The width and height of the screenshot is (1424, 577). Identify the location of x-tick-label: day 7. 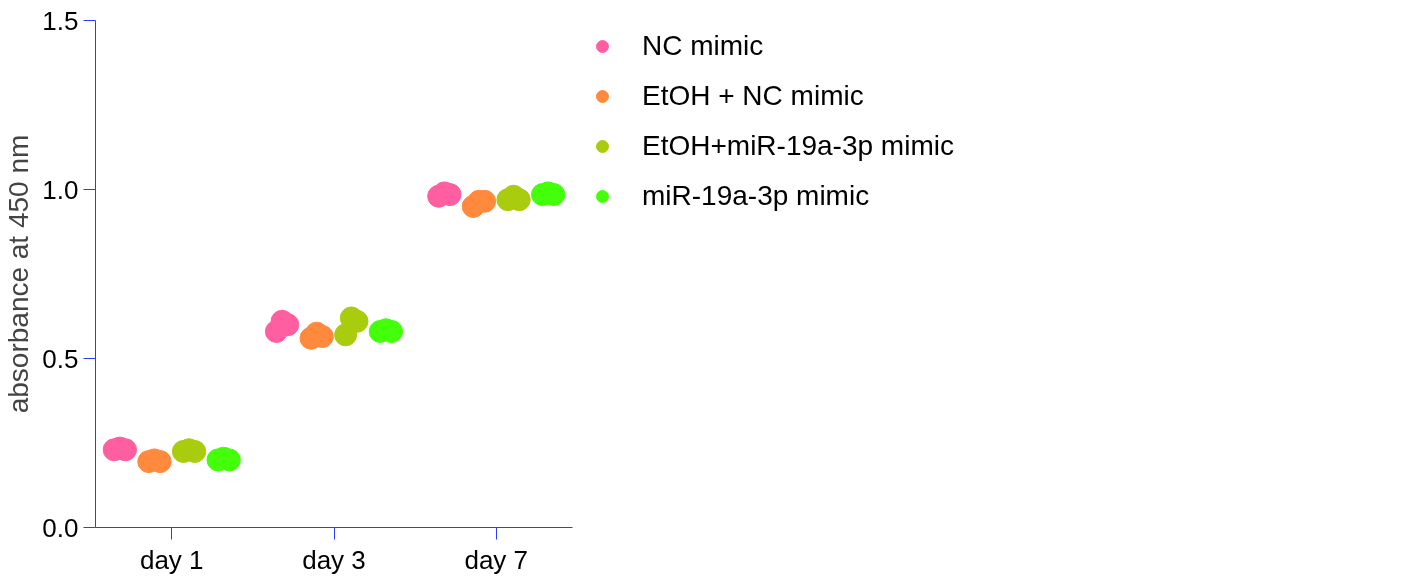
(496, 559).